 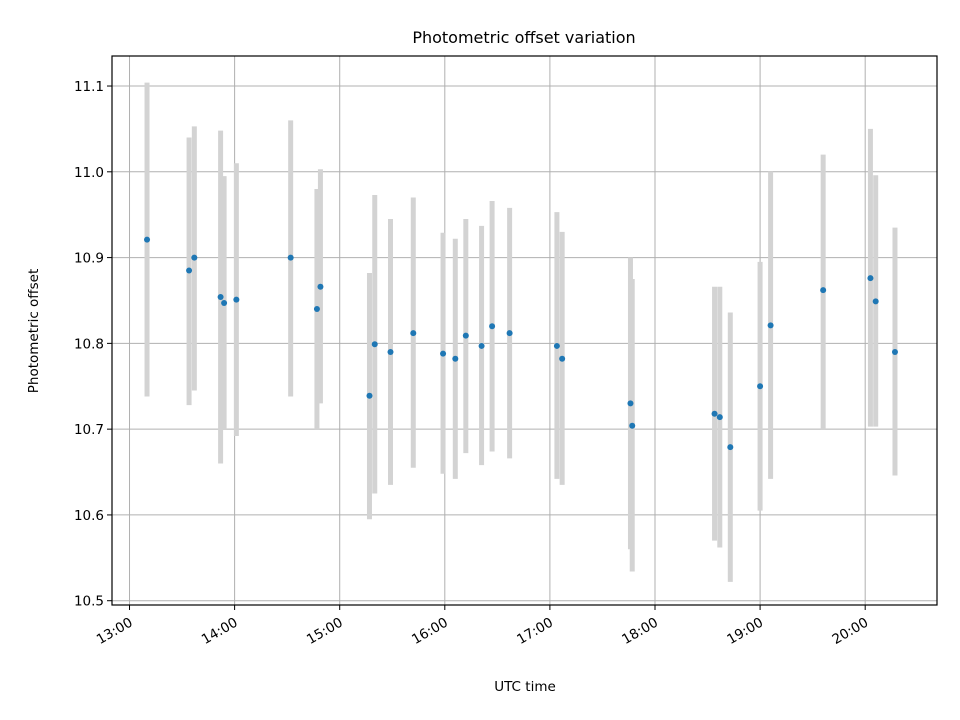 What do you see at coordinates (89, 173) in the screenshot?
I see `y-tick-label: 11.0` at bounding box center [89, 173].